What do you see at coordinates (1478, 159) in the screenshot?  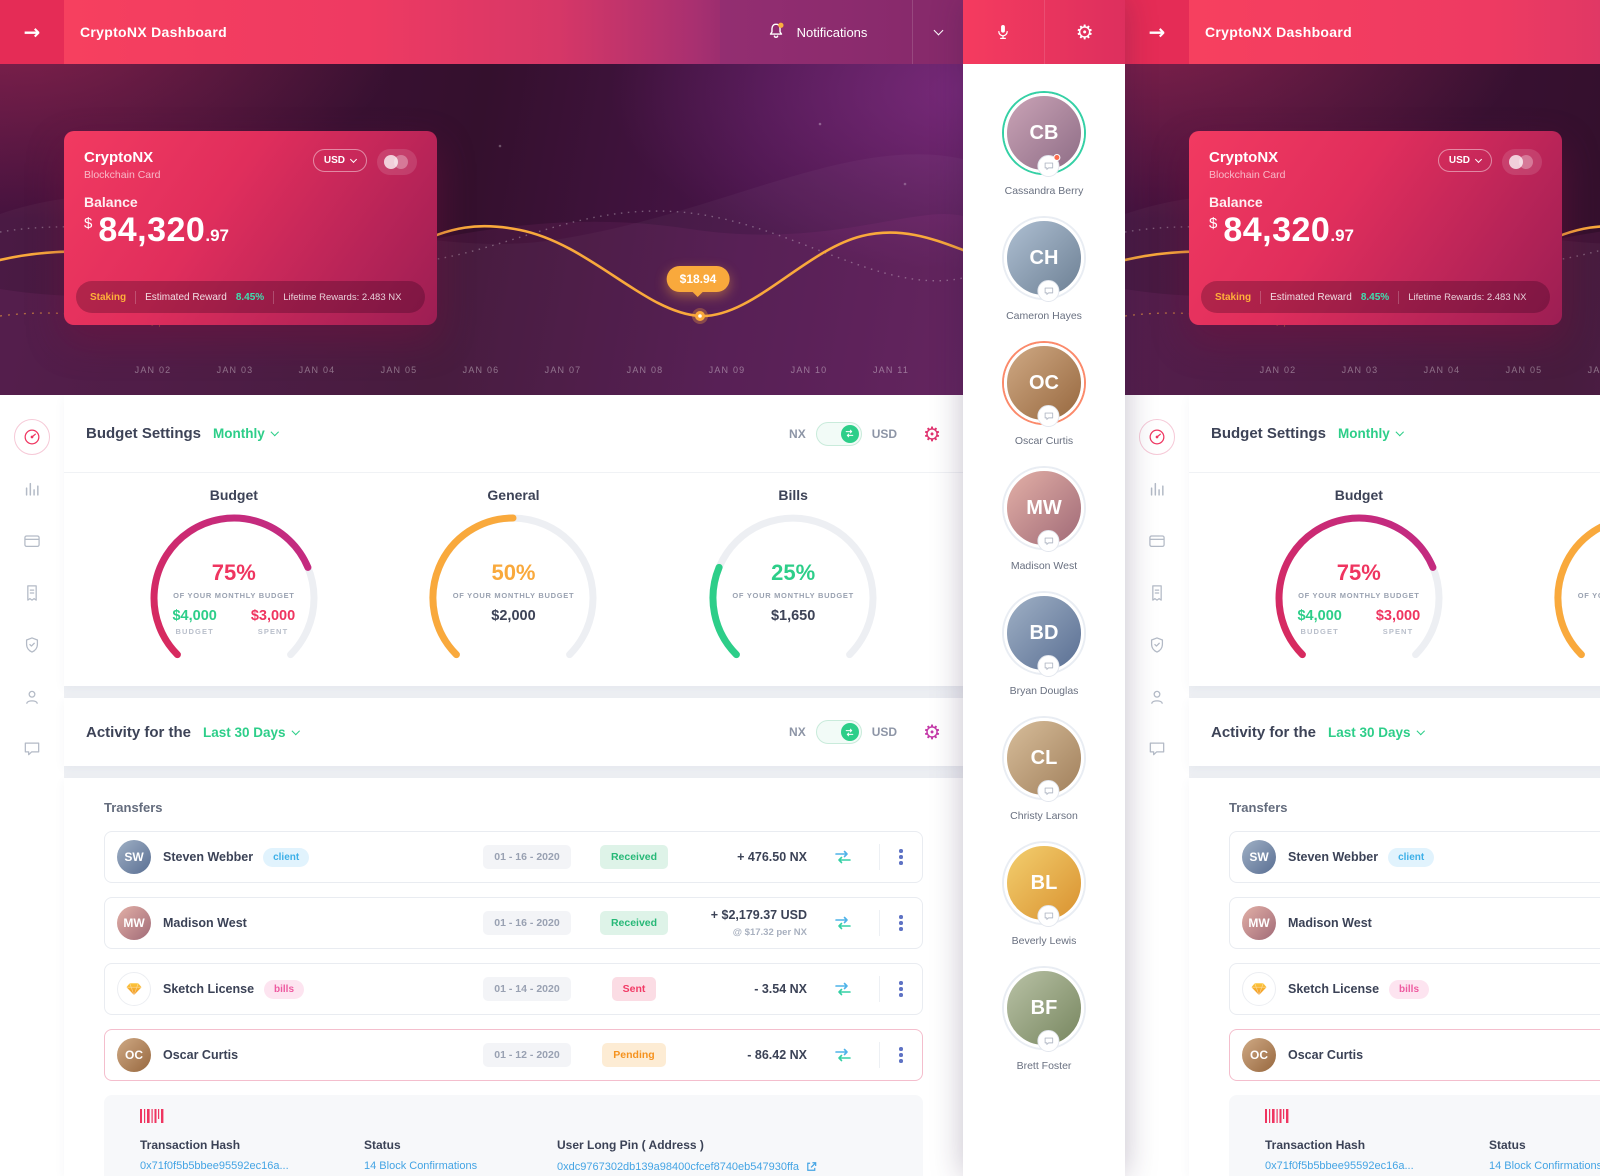 I see `chevron-down-icon` at bounding box center [1478, 159].